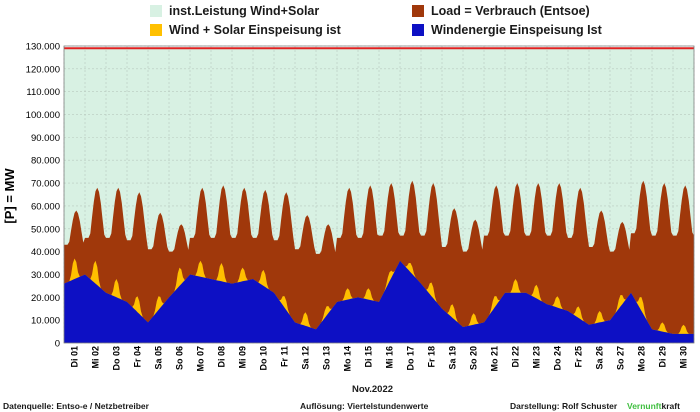 Image resolution: width=700 pixels, height=412 pixels. I want to click on x-tick-label: Di 22, so click(516, 357).